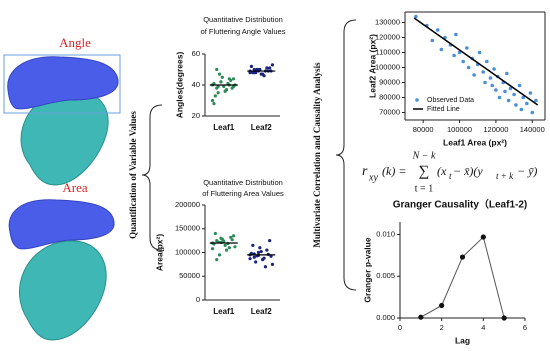 This screenshot has width=550, height=351. What do you see at coordinates (243, 19) in the screenshot?
I see `chart-title: Quantitative Distribution` at bounding box center [243, 19].